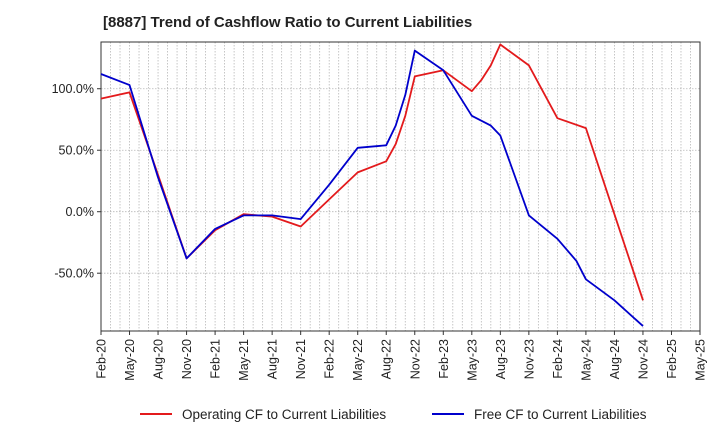 This screenshot has width=720, height=445. What do you see at coordinates (529, 359) in the screenshot?
I see `x-tick-label: Nov-23` at bounding box center [529, 359].